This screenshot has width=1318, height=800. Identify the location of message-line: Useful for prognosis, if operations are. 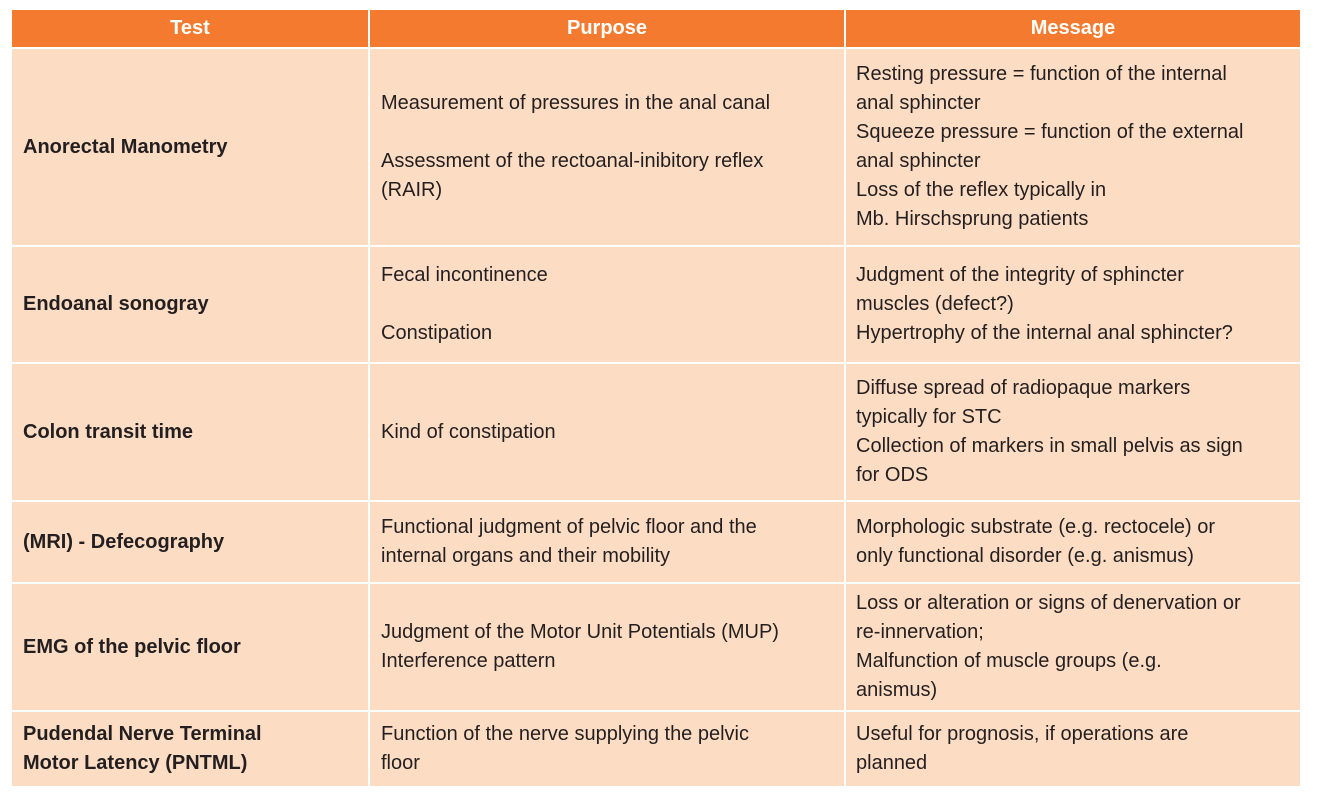
(1022, 734).